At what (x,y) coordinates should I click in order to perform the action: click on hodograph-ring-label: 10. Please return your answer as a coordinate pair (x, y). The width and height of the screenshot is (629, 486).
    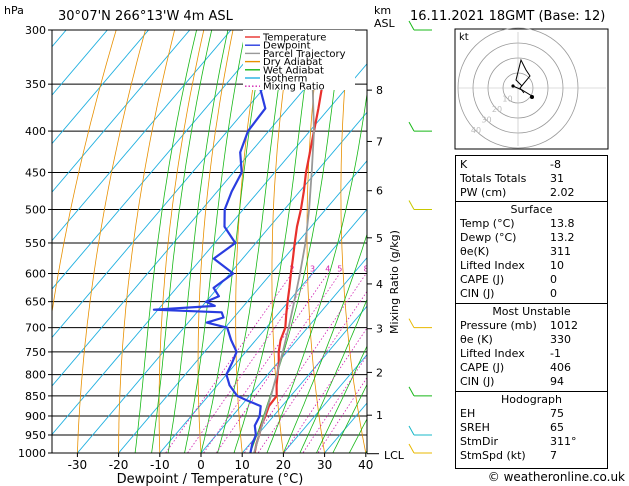
    Looking at the image, I should click on (507, 99).